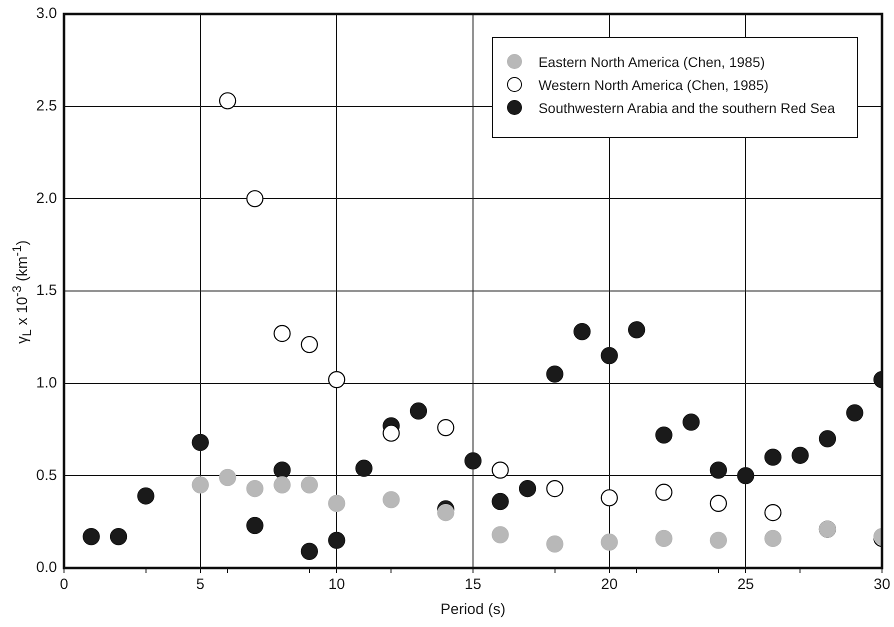 The height and width of the screenshot is (627, 894). I want to click on x-tick-label: 25, so click(745, 585).